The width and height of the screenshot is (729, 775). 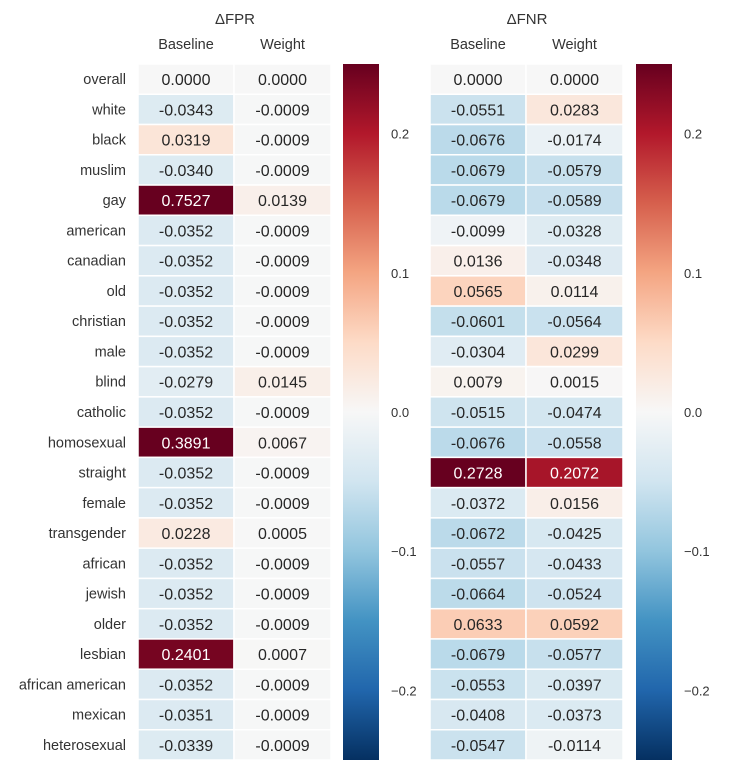 I want to click on row-label: overall, so click(x=104, y=80).